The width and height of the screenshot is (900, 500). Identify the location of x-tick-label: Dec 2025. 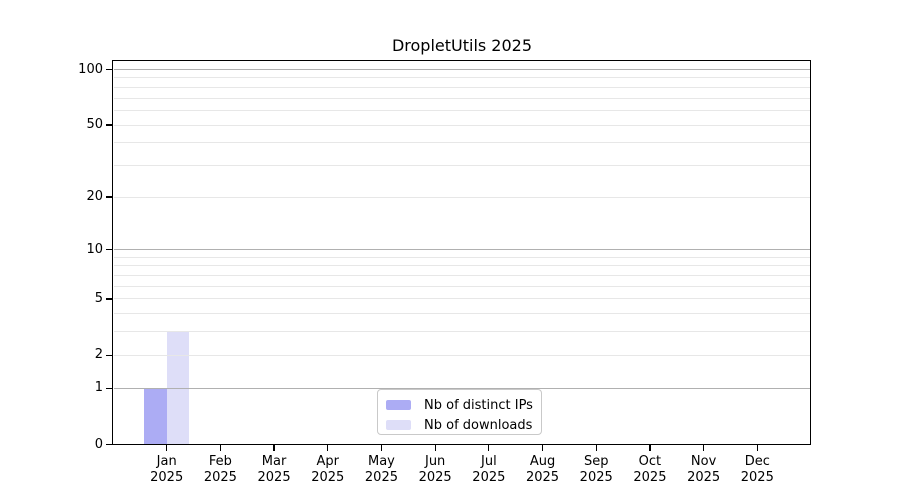
(757, 469).